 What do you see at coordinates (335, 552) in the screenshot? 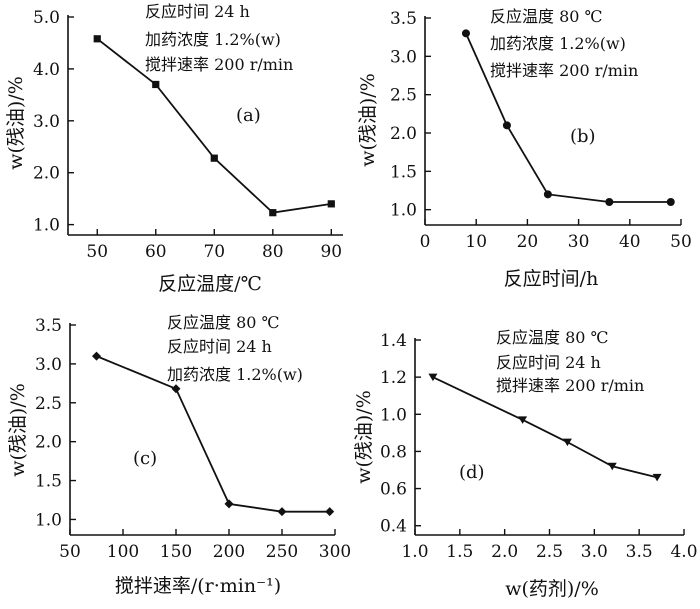
I see `x-tick-label: 300` at bounding box center [335, 552].